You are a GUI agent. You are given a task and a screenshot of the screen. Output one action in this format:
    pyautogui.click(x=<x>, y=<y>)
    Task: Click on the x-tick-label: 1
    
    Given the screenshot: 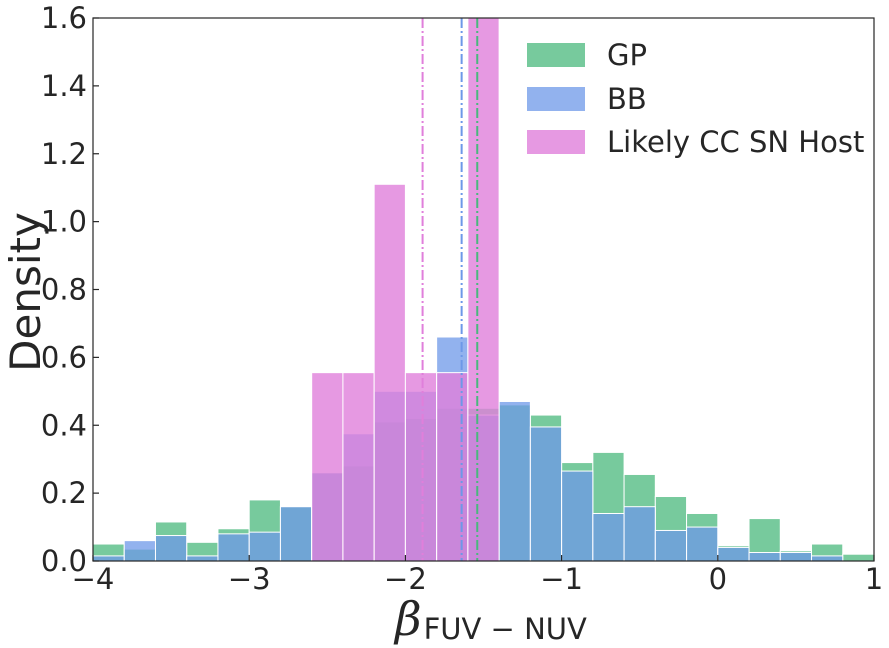 What is the action you would take?
    pyautogui.click(x=874, y=579)
    